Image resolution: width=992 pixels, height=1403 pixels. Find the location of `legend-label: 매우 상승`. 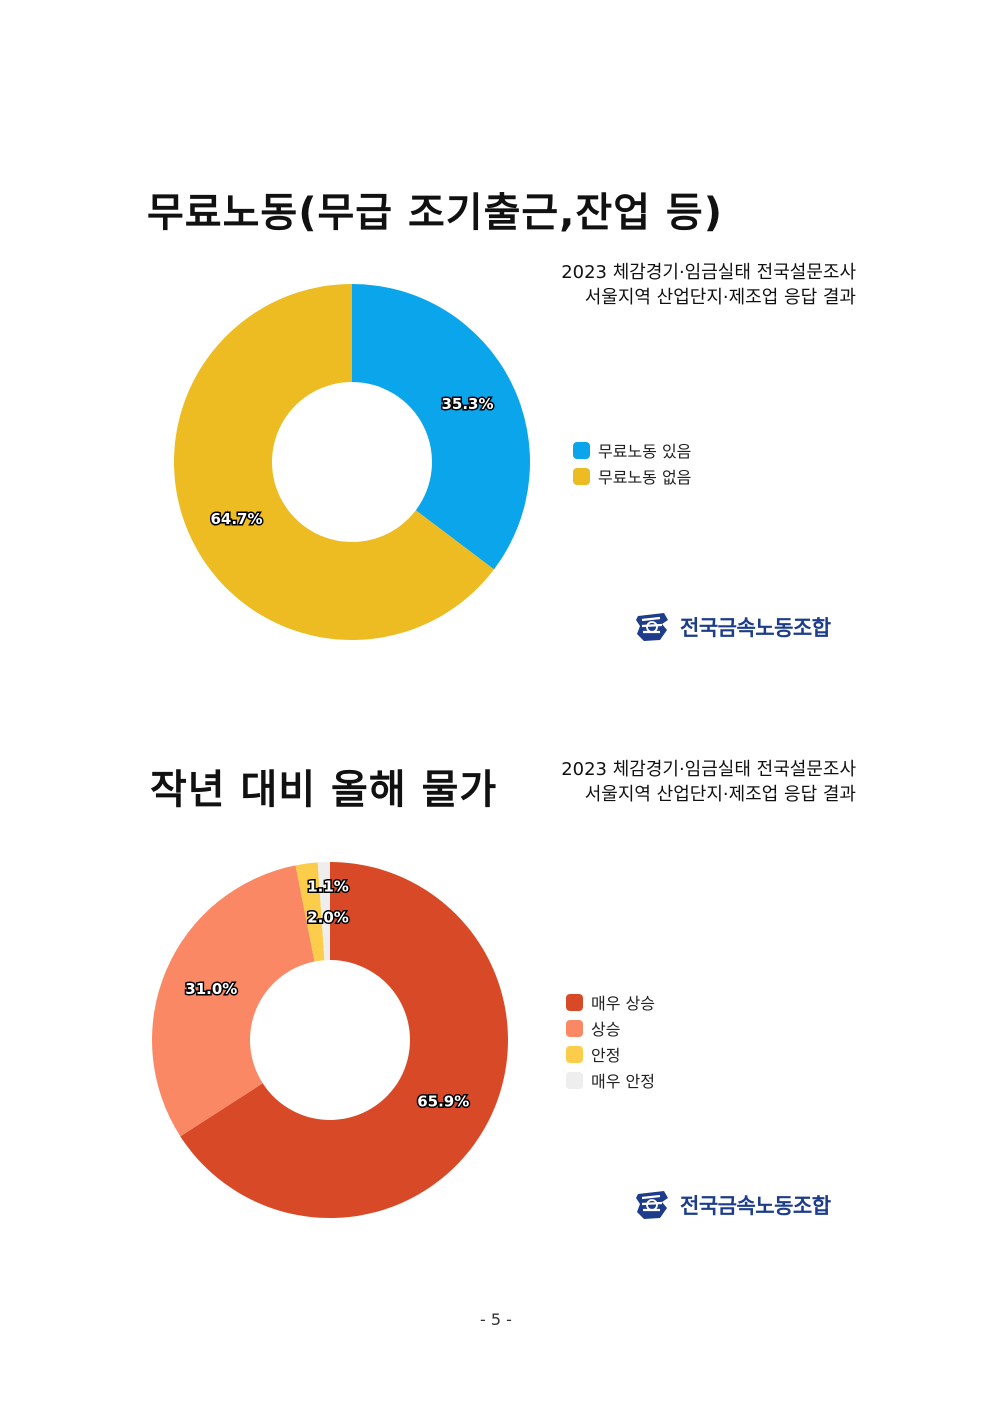

legend-label: 매우 상승 is located at coordinates (623, 1003).